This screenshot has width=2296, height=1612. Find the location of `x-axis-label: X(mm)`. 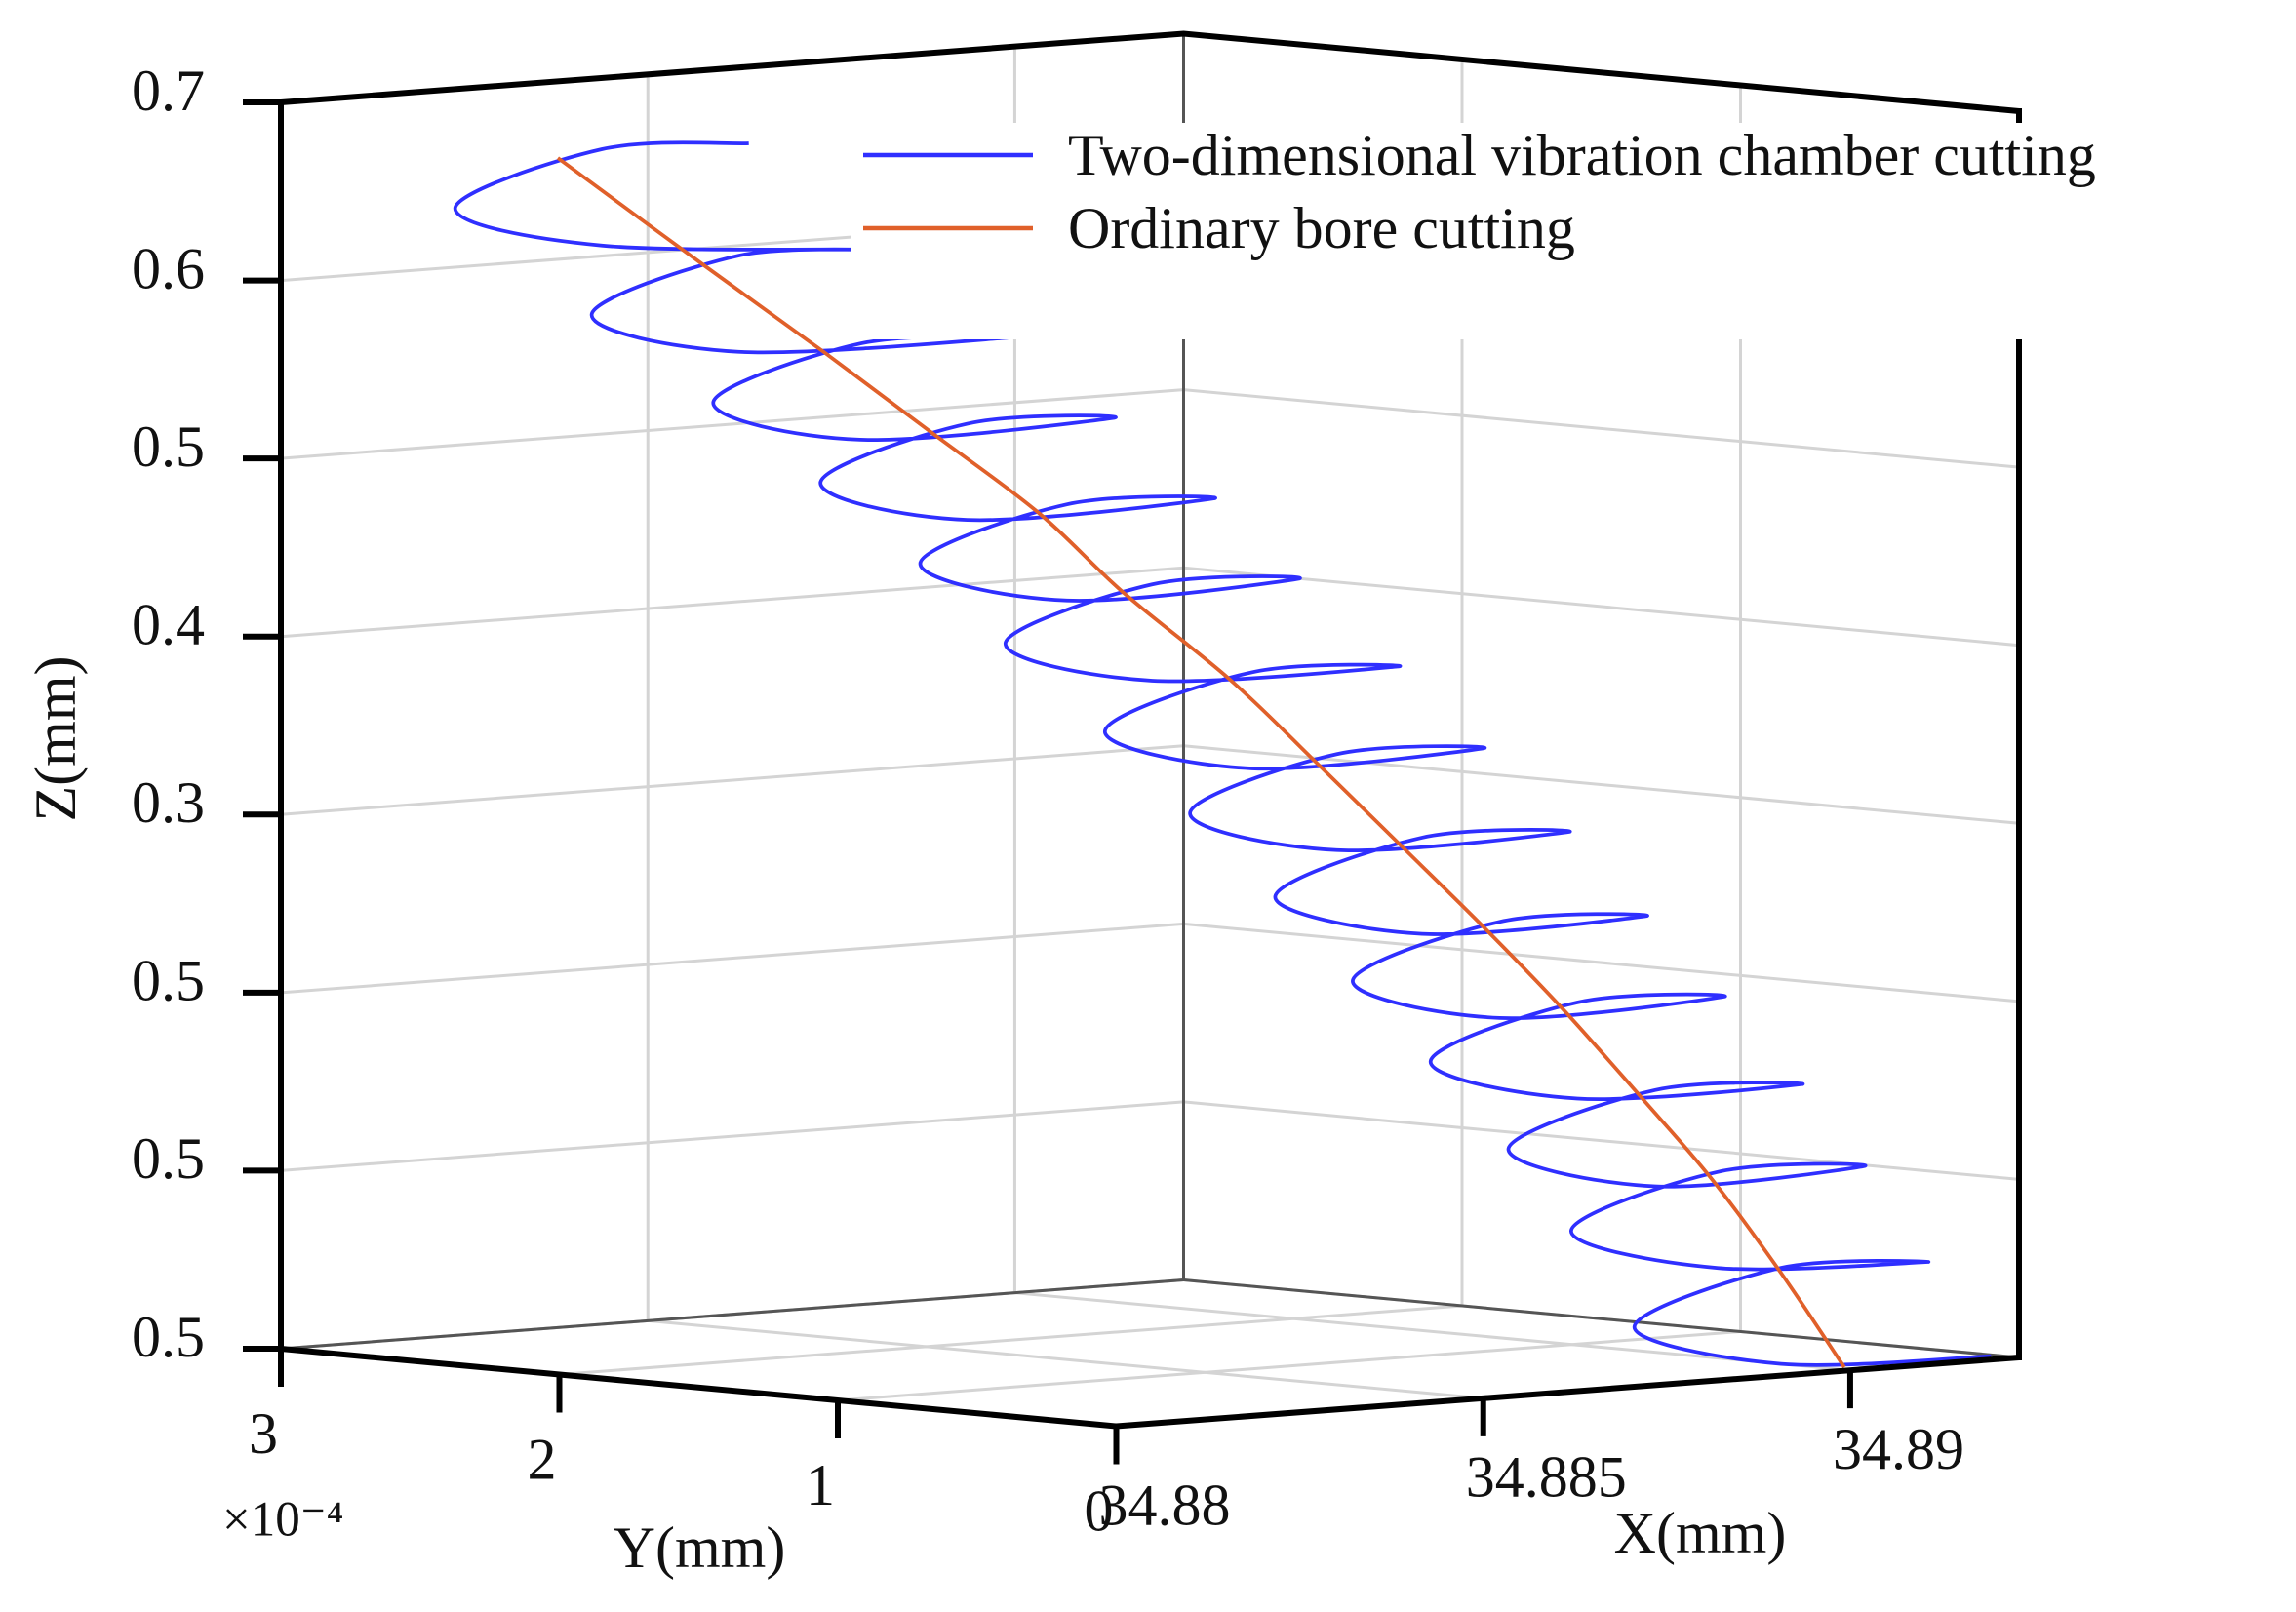

x-axis-label: X(mm) is located at coordinates (1700, 1533).